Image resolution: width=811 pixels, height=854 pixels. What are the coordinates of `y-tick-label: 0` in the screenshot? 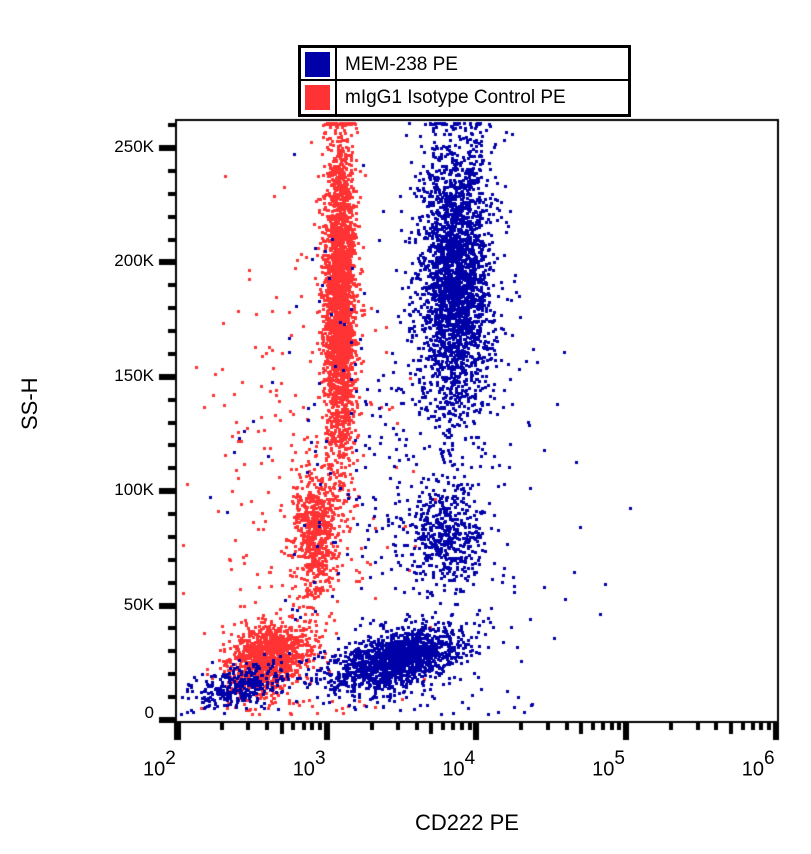 It's located at (149, 712).